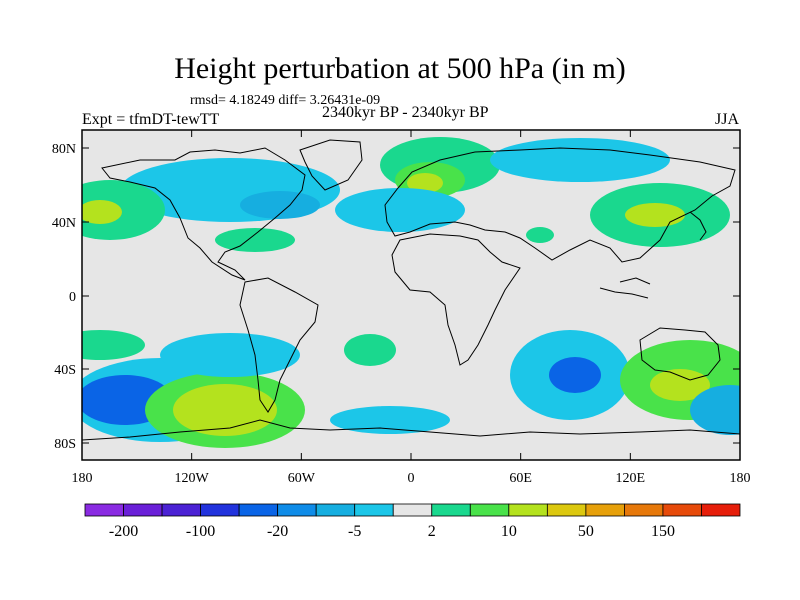 The height and width of the screenshot is (600, 800). Describe the element at coordinates (302, 478) in the screenshot. I see `lon-tick-label: 60W` at that location.